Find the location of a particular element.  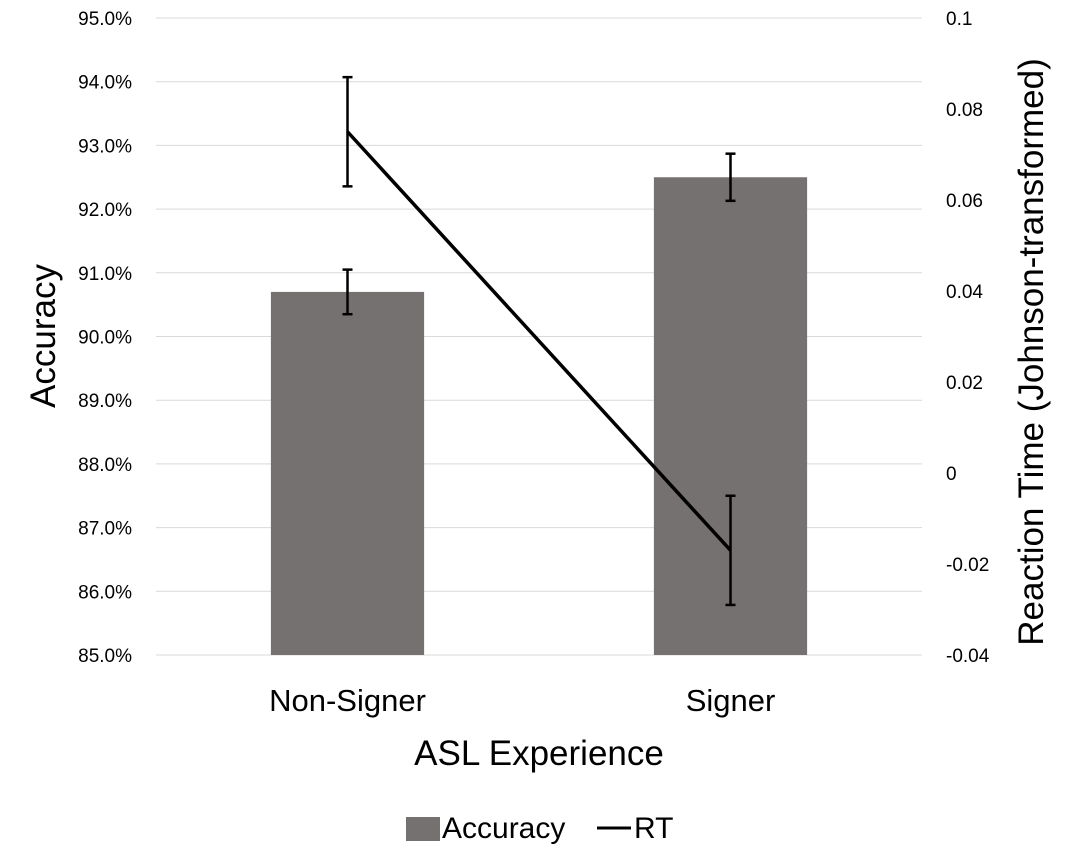

y-axis-title: Accuracy is located at coordinates (43, 336).